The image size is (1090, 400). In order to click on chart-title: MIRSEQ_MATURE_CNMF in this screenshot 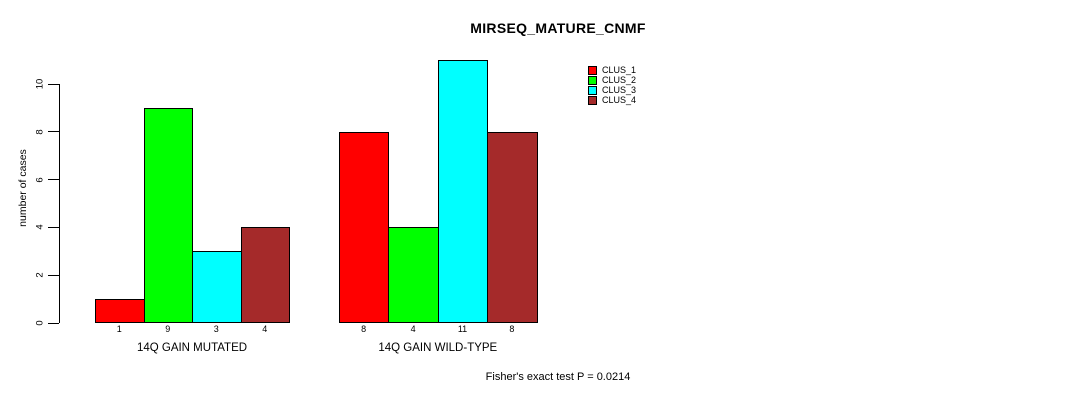, I will do `click(558, 28)`.